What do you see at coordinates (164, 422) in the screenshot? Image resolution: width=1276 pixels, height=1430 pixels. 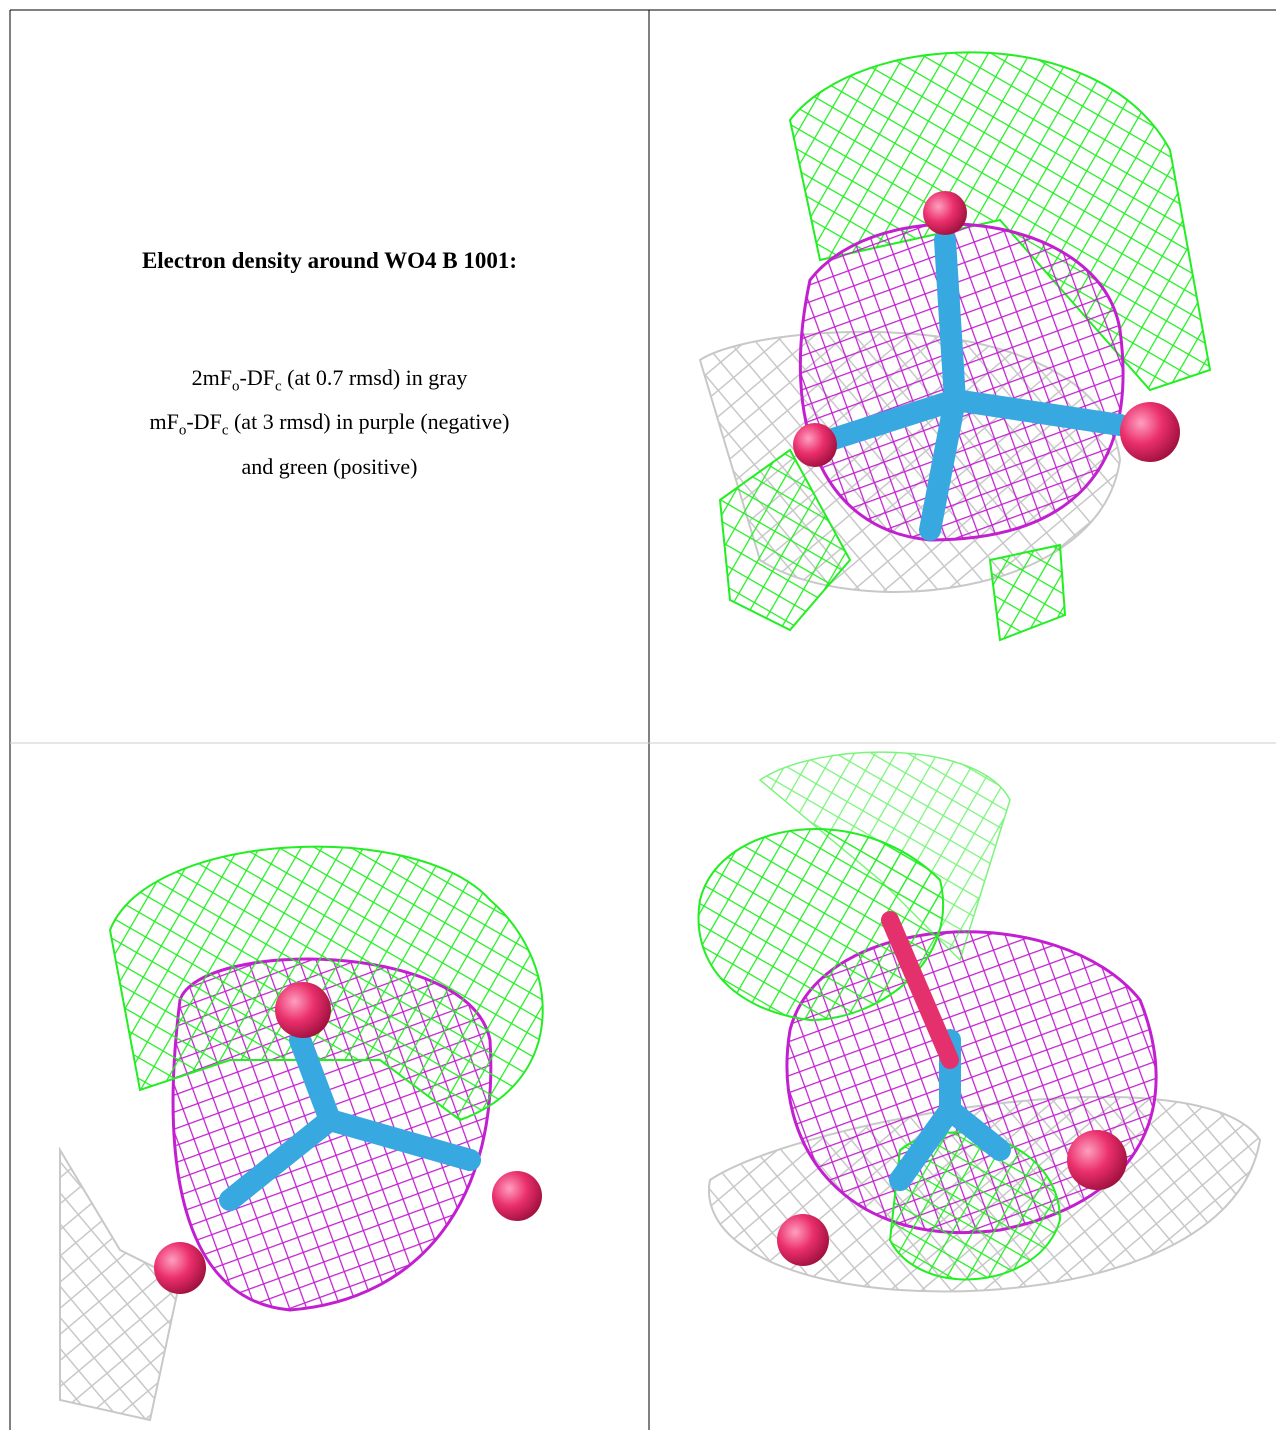 I see `text-segment: mF` at bounding box center [164, 422].